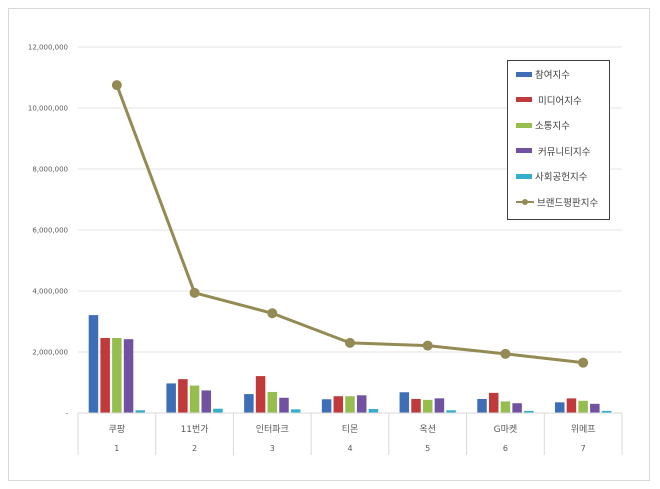 The height and width of the screenshot is (489, 660). What do you see at coordinates (583, 448) in the screenshot?
I see `category-rank: 7` at bounding box center [583, 448].